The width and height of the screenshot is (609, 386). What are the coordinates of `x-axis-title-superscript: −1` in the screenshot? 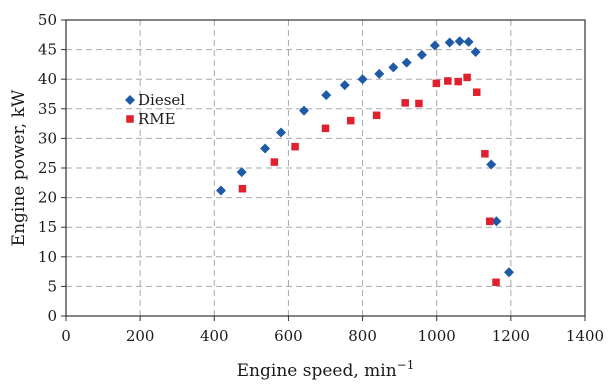 It's located at (406, 365).